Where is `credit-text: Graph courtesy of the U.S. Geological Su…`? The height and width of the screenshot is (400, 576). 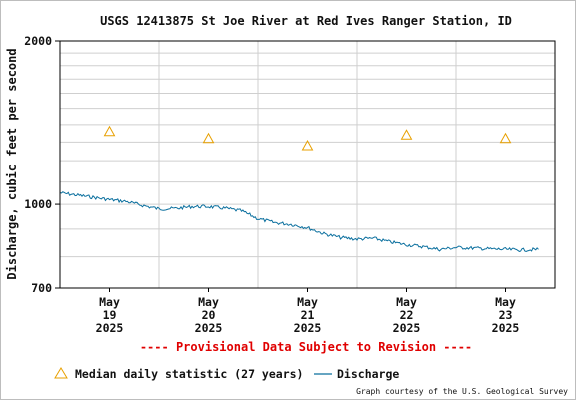 credit-text: Graph courtesy of the U.S. Geological Su… is located at coordinates (462, 391).